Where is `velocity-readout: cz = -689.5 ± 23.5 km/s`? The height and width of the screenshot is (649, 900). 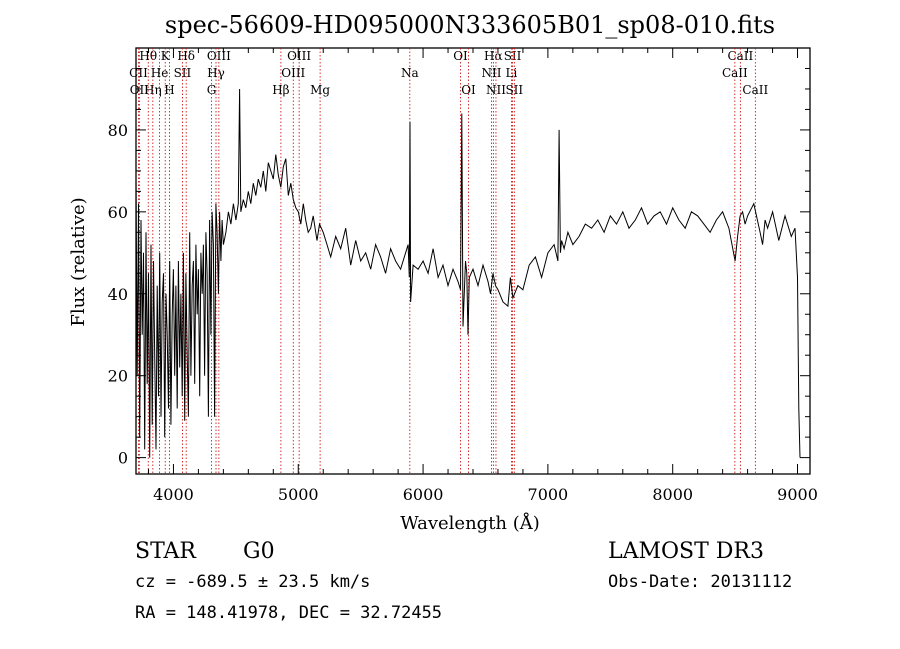 velocity-readout: cz = -689.5 ± 23.5 km/s is located at coordinates (253, 582).